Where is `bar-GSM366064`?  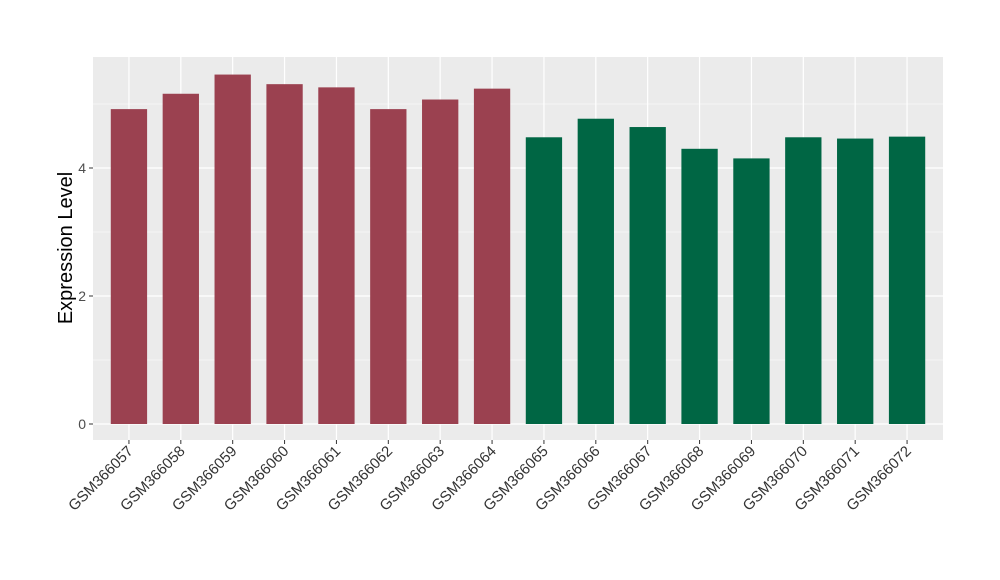
bar-GSM366064 is located at coordinates (492, 256).